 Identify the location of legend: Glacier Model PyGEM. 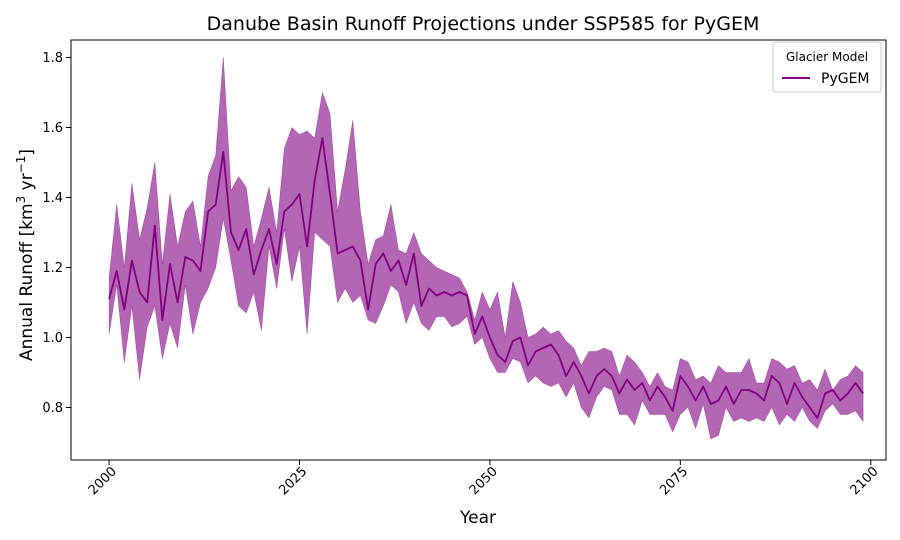
(827, 67).